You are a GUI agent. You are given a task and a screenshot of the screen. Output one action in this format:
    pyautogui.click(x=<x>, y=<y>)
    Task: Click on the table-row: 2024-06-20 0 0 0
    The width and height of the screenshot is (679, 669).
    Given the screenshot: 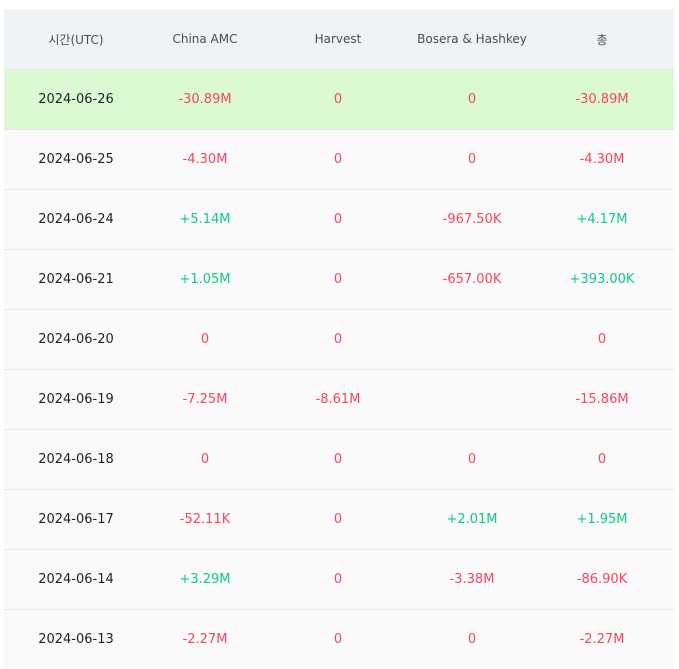 What is the action you would take?
    pyautogui.click(x=339, y=339)
    